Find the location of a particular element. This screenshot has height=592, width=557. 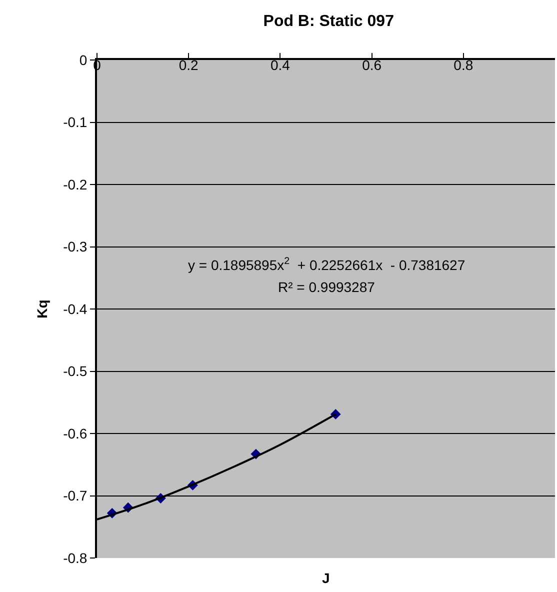

y-tick-label: -0.5 is located at coordinates (75, 371).